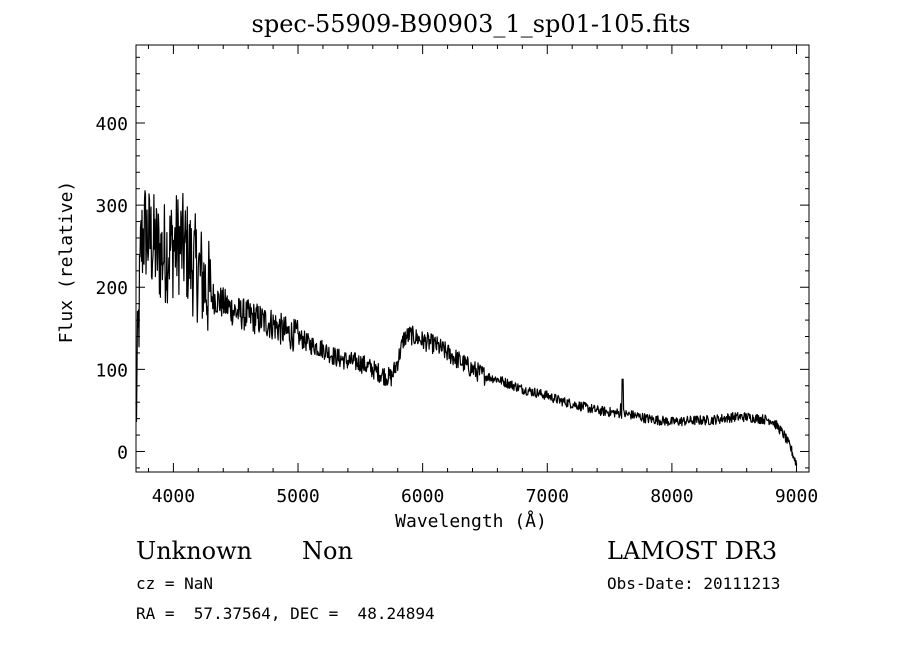 This screenshot has height=649, width=900. What do you see at coordinates (111, 288) in the screenshot?
I see `y-tick-label: 200` at bounding box center [111, 288].